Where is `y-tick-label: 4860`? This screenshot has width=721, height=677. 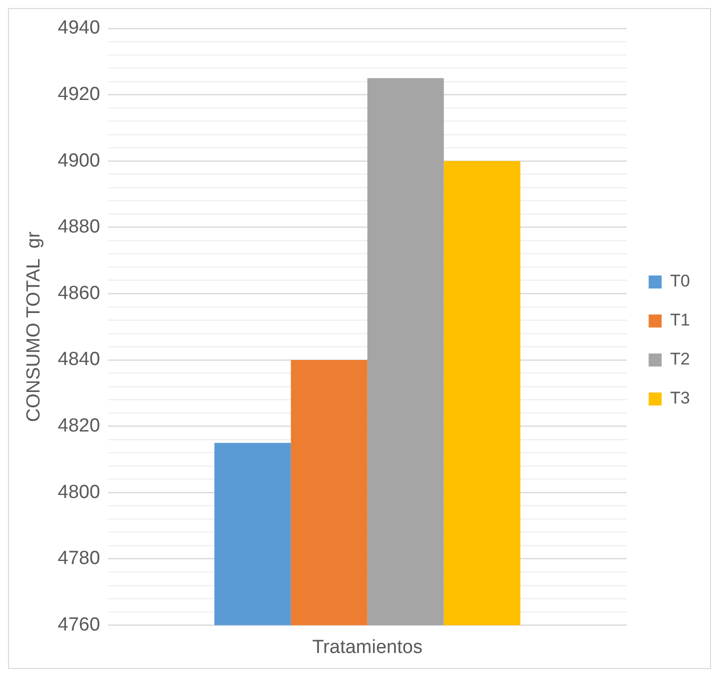
y-tick-label: 4860 is located at coordinates (79, 293).